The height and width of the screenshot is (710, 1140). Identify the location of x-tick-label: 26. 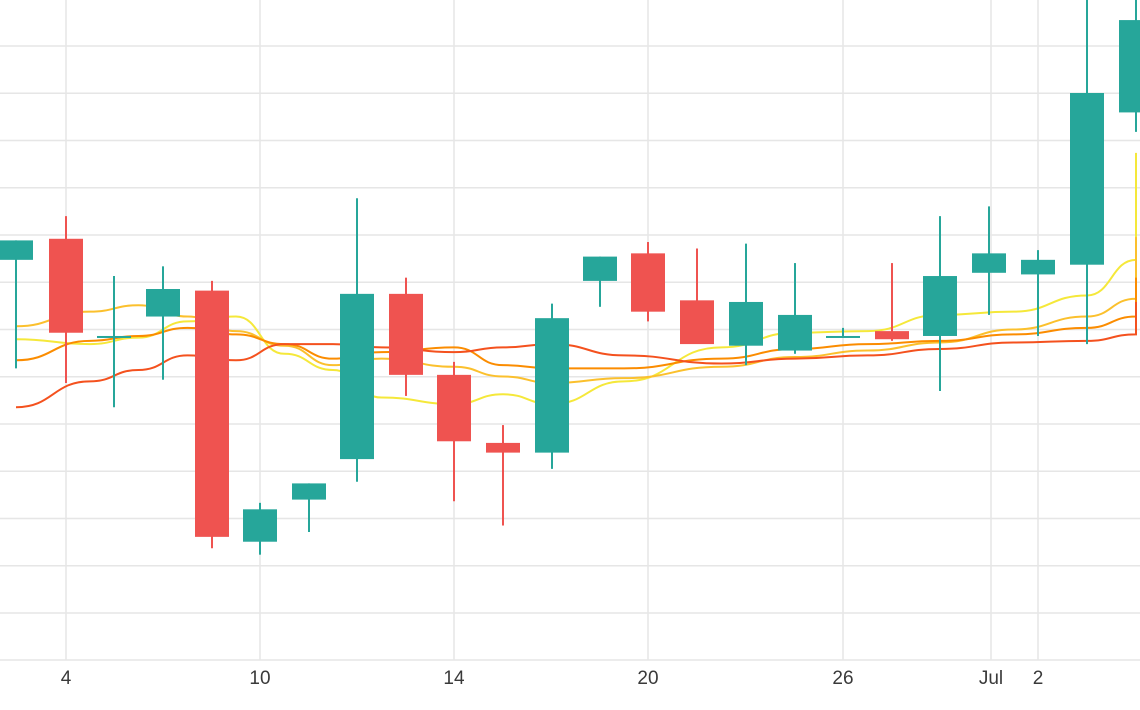
(842, 678).